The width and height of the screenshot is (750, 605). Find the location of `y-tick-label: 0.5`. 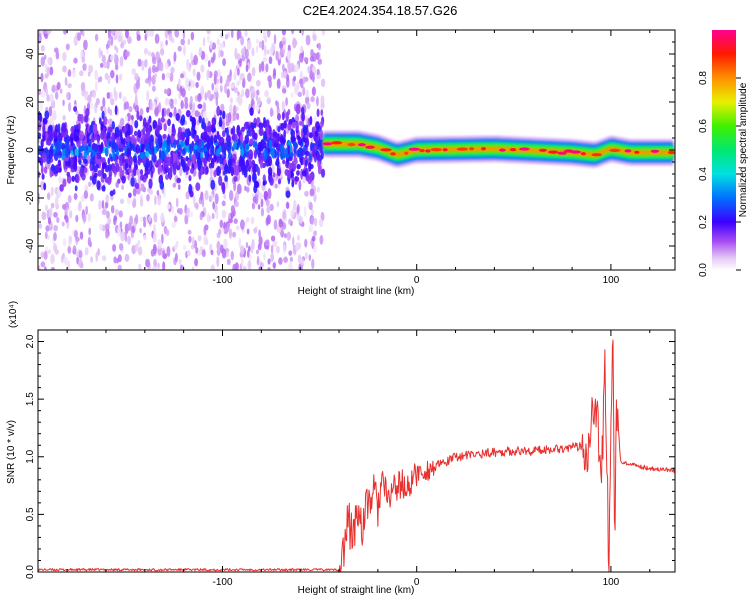

y-tick-label: 0.5 is located at coordinates (30, 514).